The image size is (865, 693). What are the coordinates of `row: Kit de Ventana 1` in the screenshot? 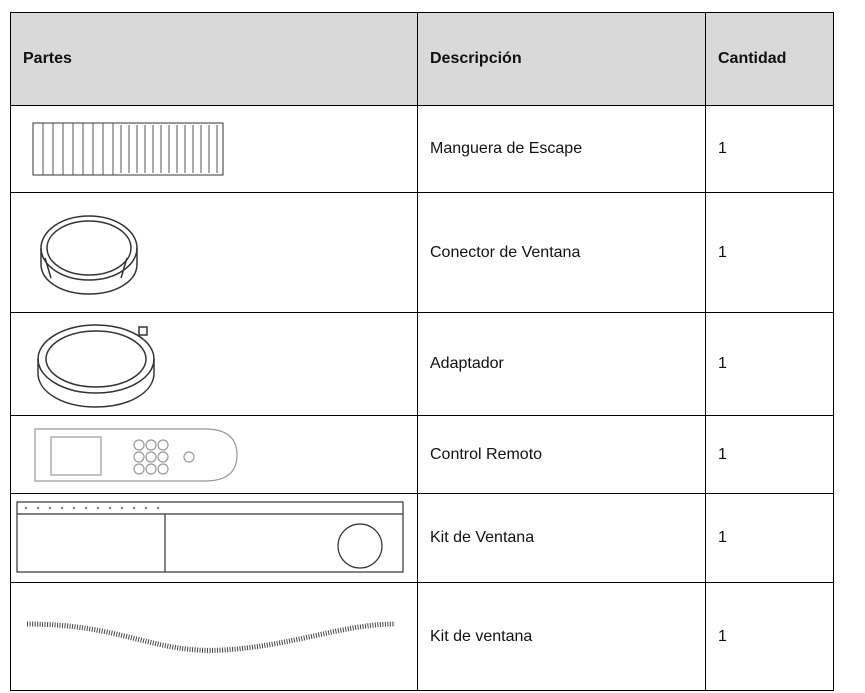 It's located at (422, 538).